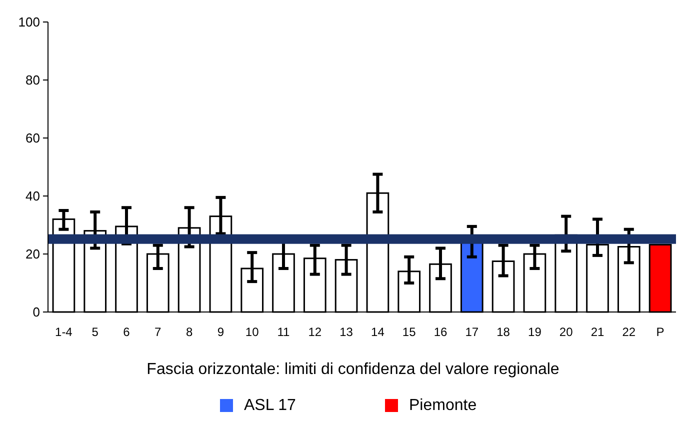 The height and width of the screenshot is (425, 678). I want to click on y-tick-label: 0, so click(36, 312).